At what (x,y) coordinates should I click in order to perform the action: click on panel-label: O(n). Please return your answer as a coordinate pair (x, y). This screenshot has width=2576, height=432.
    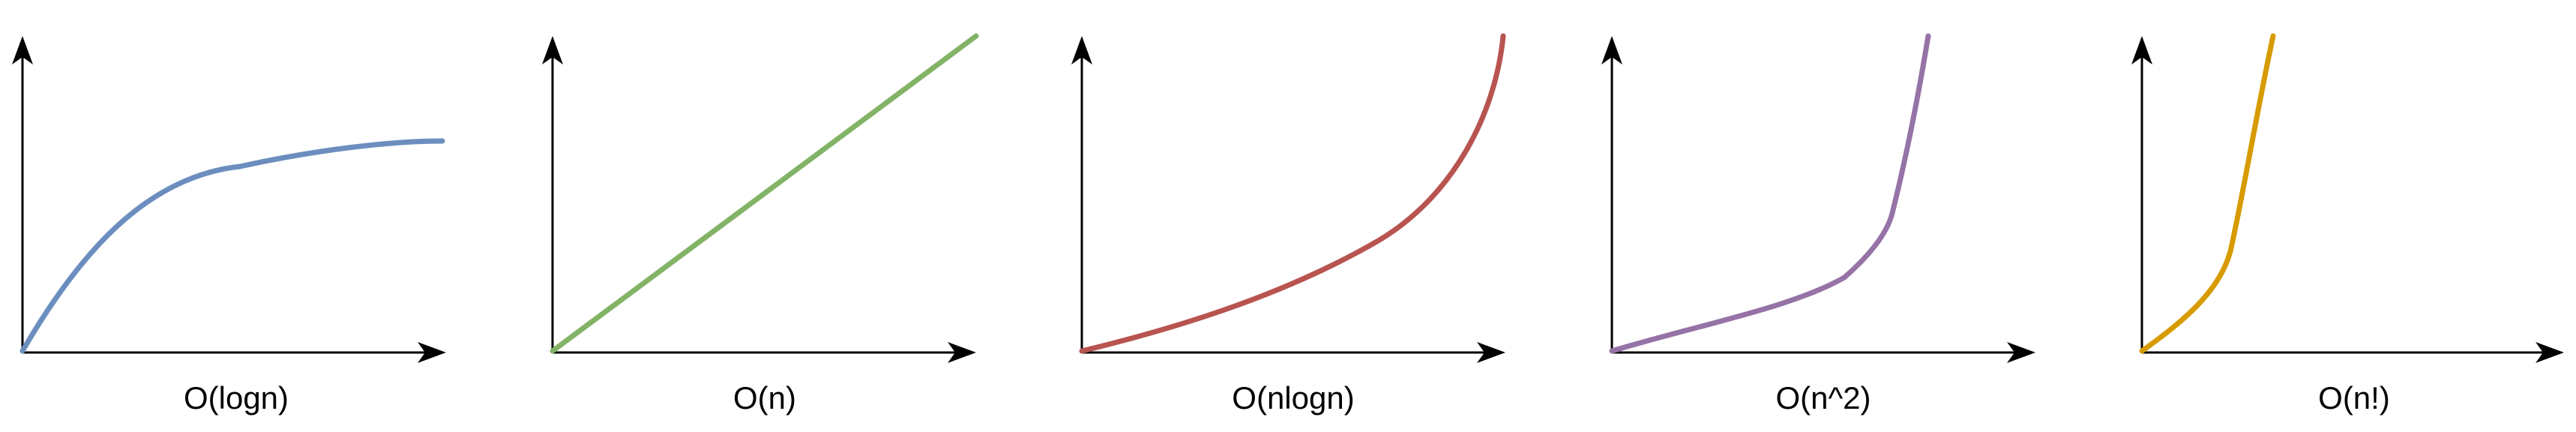
    Looking at the image, I should click on (764, 398).